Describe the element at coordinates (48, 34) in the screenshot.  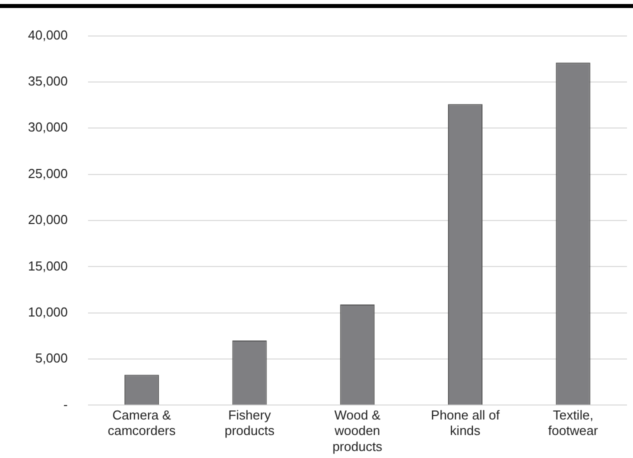
I see `y-tick-label: 40,000` at that location.